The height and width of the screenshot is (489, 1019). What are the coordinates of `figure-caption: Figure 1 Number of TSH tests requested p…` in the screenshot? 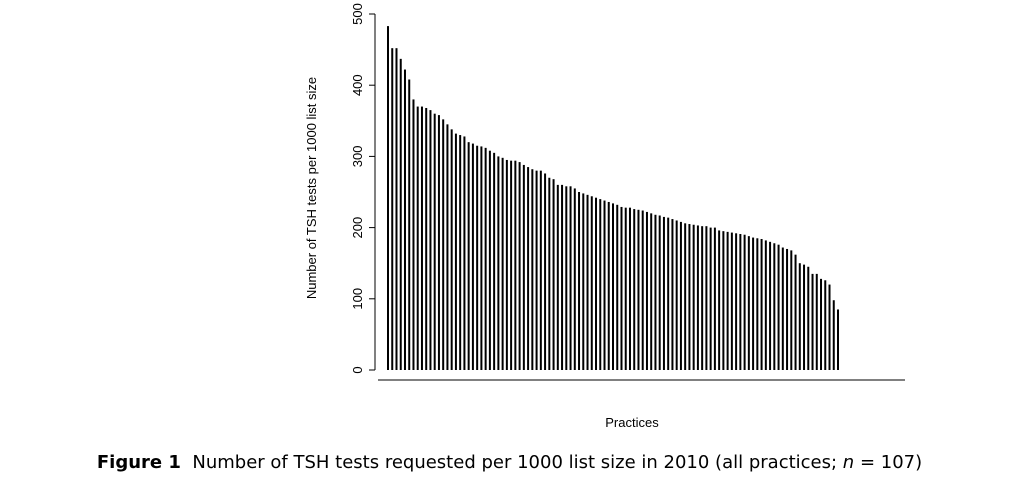 It's located at (509, 462).